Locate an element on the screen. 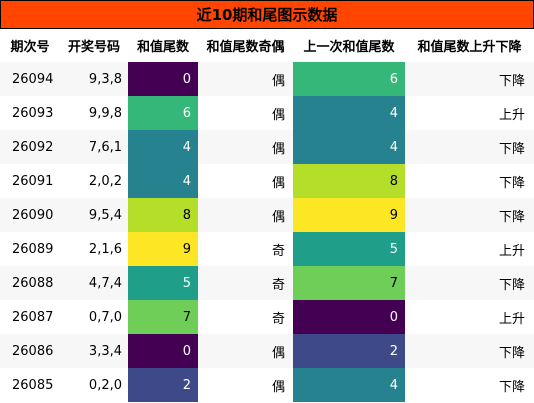 Image resolution: width=534 pixels, height=403 pixels. cell-draw-numbers: 9,3,8 is located at coordinates (94, 79).